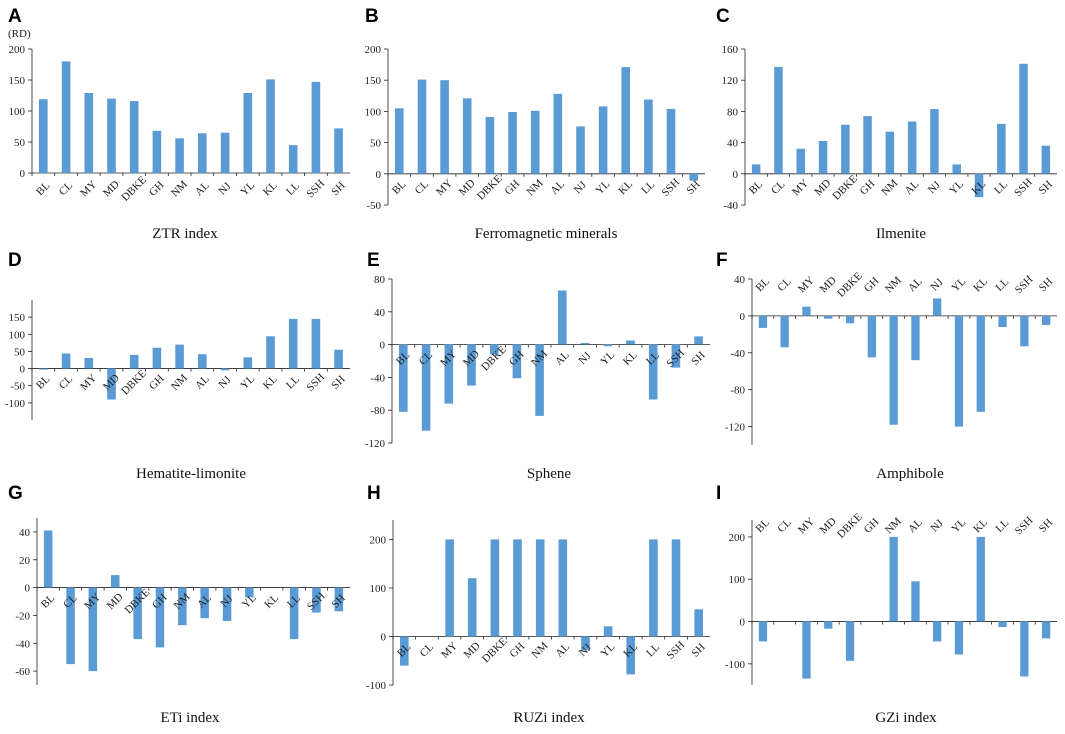 This screenshot has height=734, width=1065. Describe the element at coordinates (15, 404) in the screenshot. I see `y-tick-label: -100` at that location.